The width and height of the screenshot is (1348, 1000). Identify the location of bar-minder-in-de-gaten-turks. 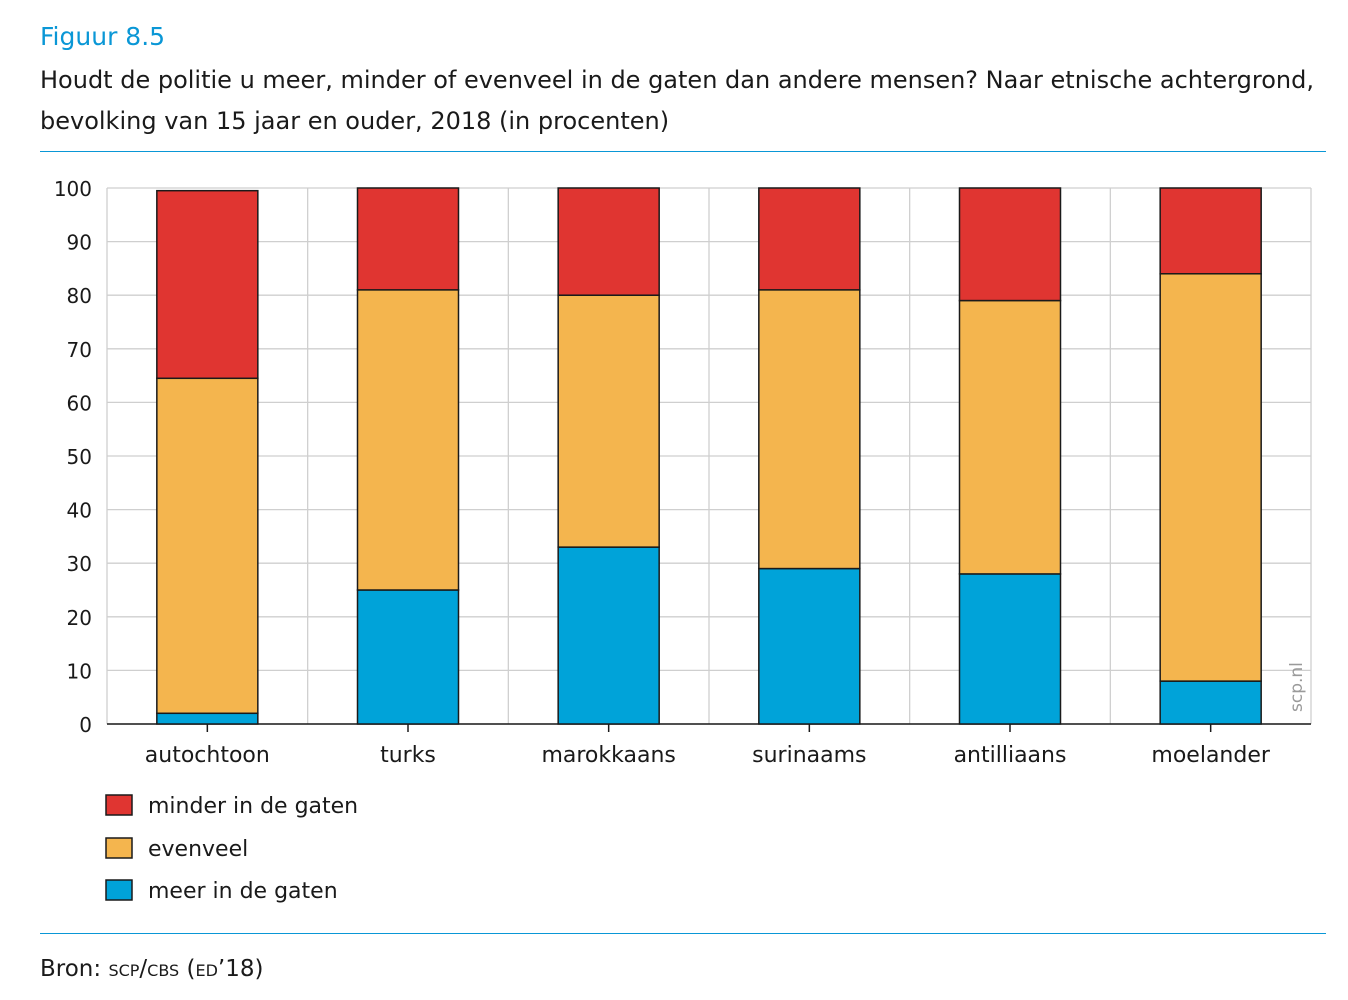
(408, 239).